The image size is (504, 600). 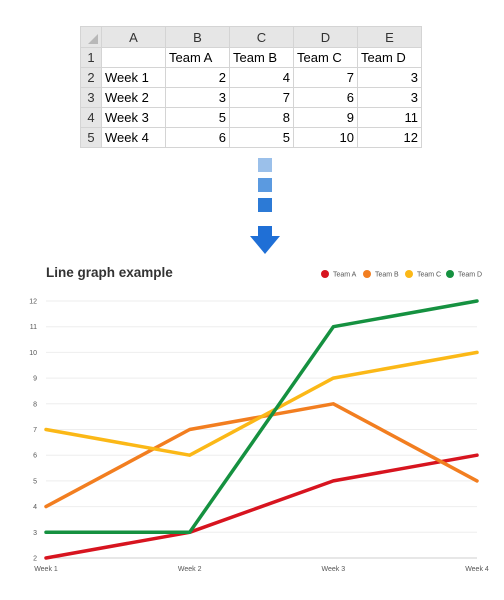 I want to click on cell, so click(x=133, y=57).